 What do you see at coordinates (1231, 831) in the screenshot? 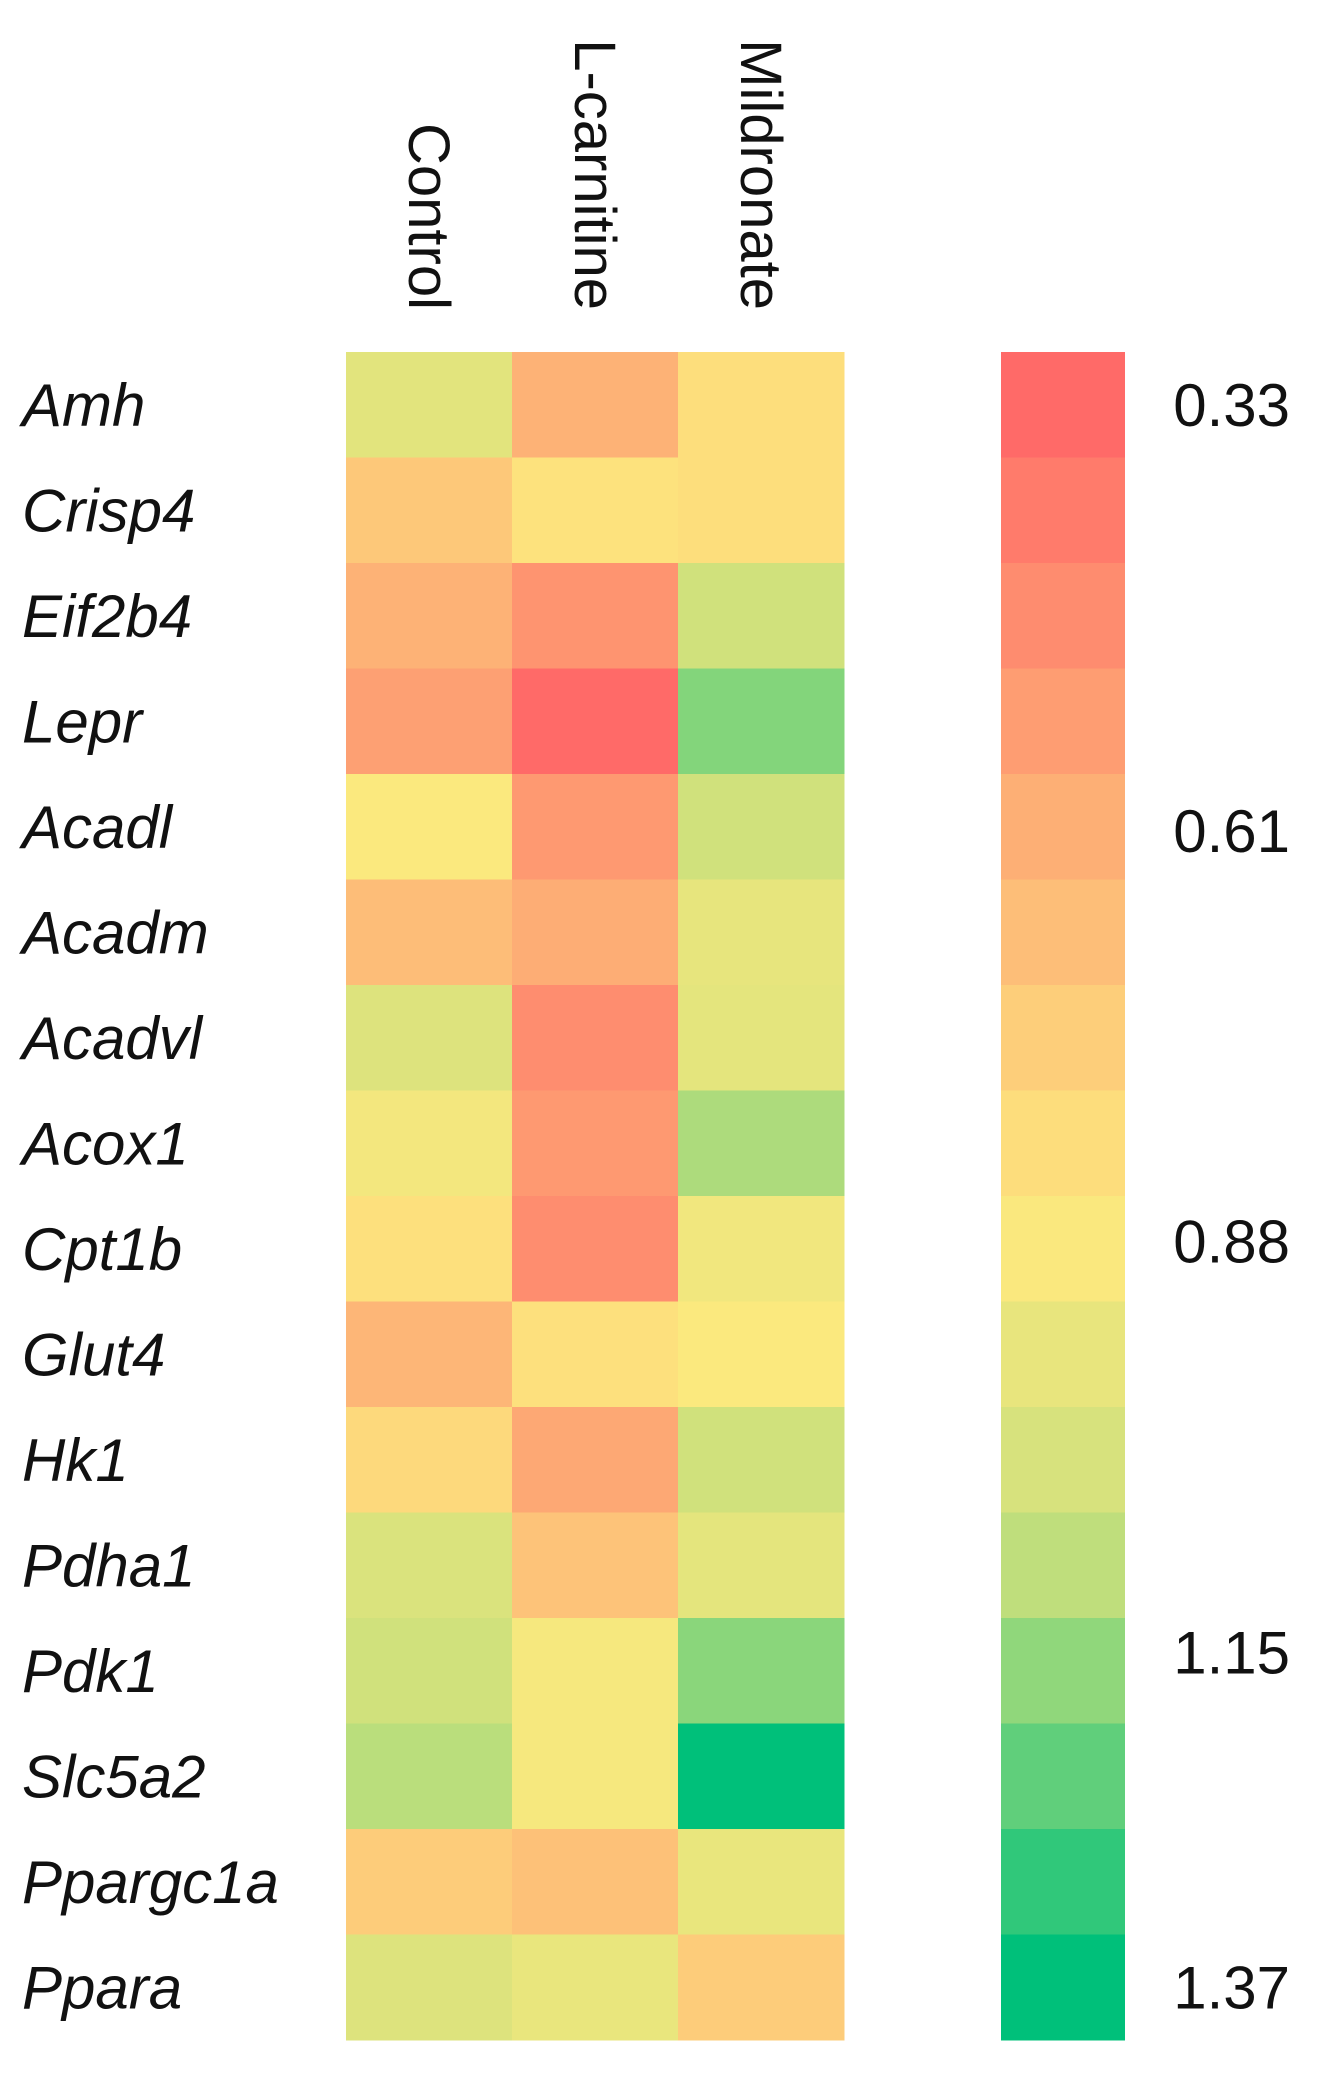
I see `colorbar-tick-label: 0.61` at bounding box center [1231, 831].